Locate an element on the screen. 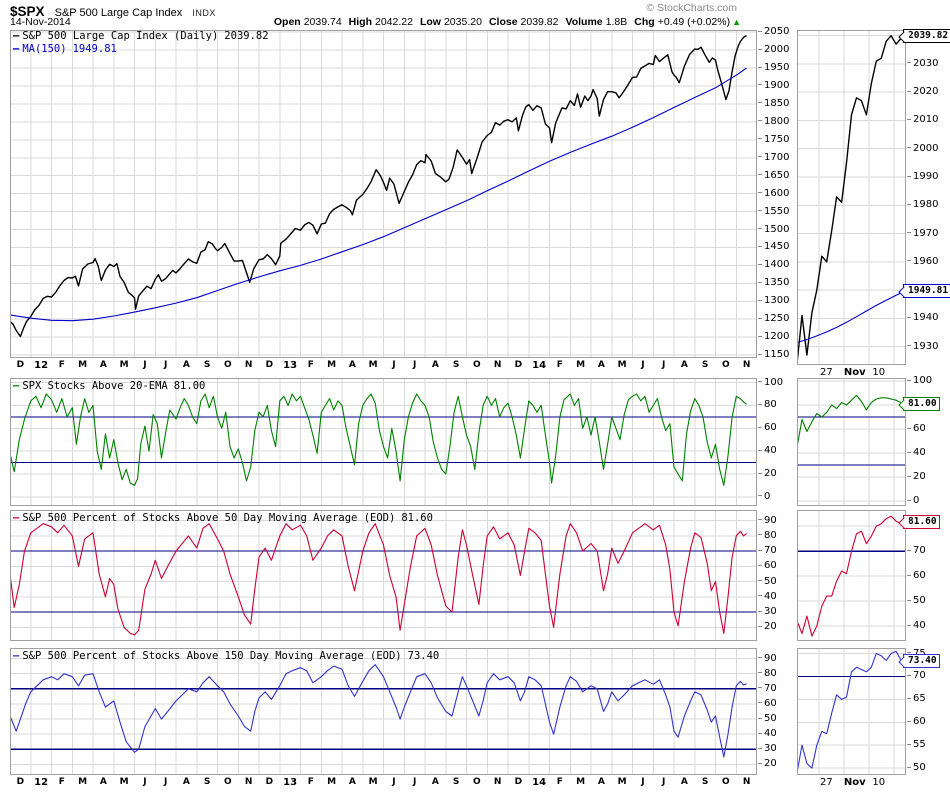  high-value: 2042.22 is located at coordinates (394, 22).